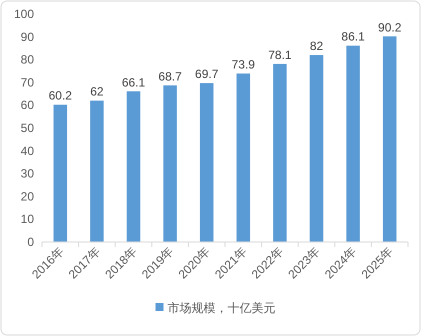 This screenshot has height=336, width=421. What do you see at coordinates (27, 37) in the screenshot?
I see `y-tick-label: 90` at bounding box center [27, 37].